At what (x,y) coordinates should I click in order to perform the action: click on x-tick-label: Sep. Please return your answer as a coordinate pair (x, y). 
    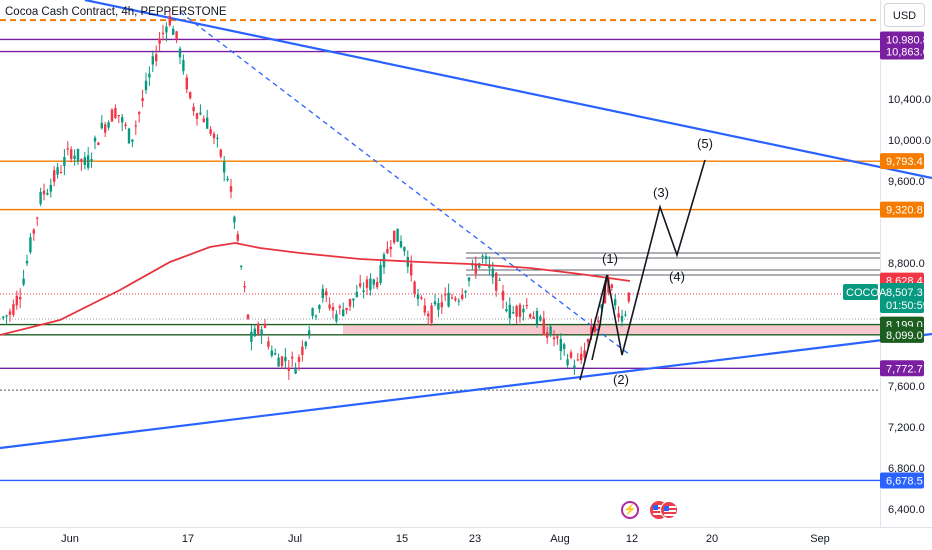
    Looking at the image, I should click on (820, 539).